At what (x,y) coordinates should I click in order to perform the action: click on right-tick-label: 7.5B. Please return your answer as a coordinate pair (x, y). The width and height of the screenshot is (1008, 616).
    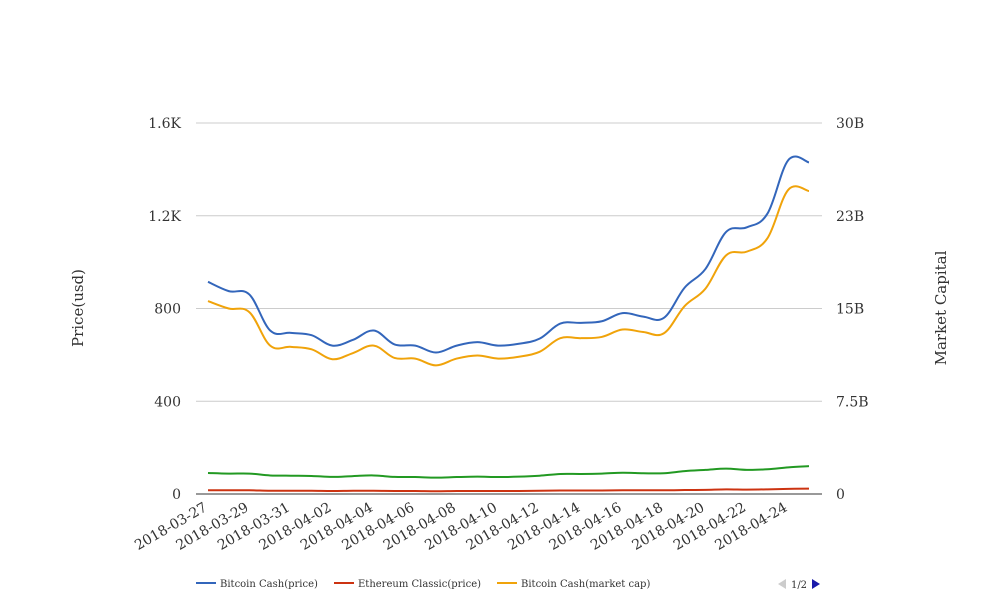
    Looking at the image, I should click on (852, 402).